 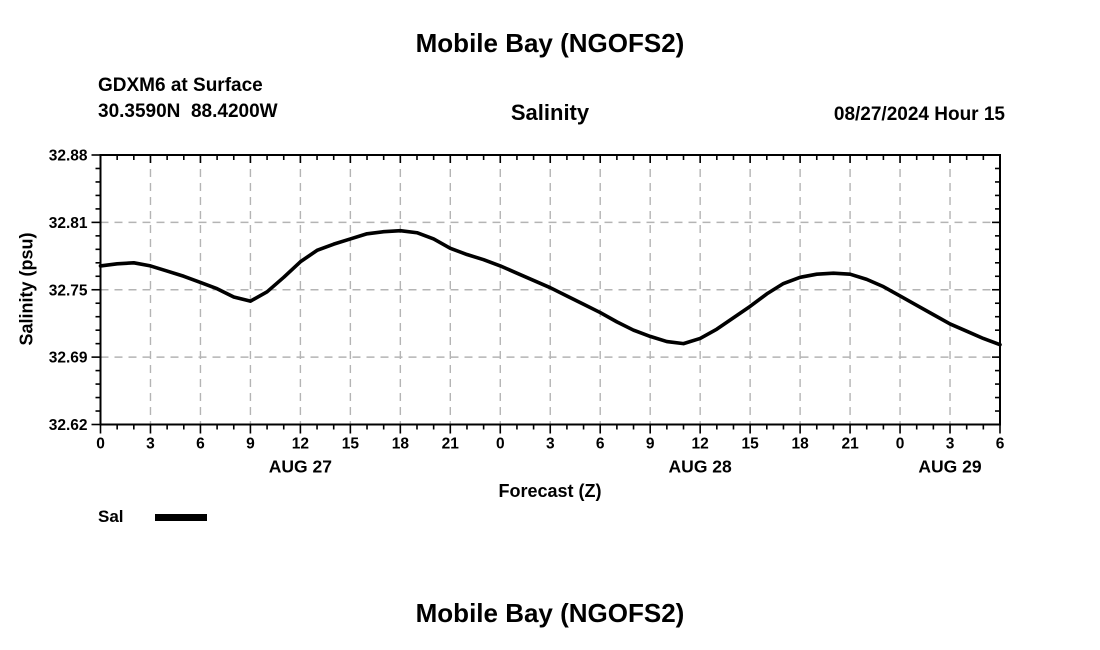 I want to click on y-tick-label: 32.75, so click(x=68, y=290).